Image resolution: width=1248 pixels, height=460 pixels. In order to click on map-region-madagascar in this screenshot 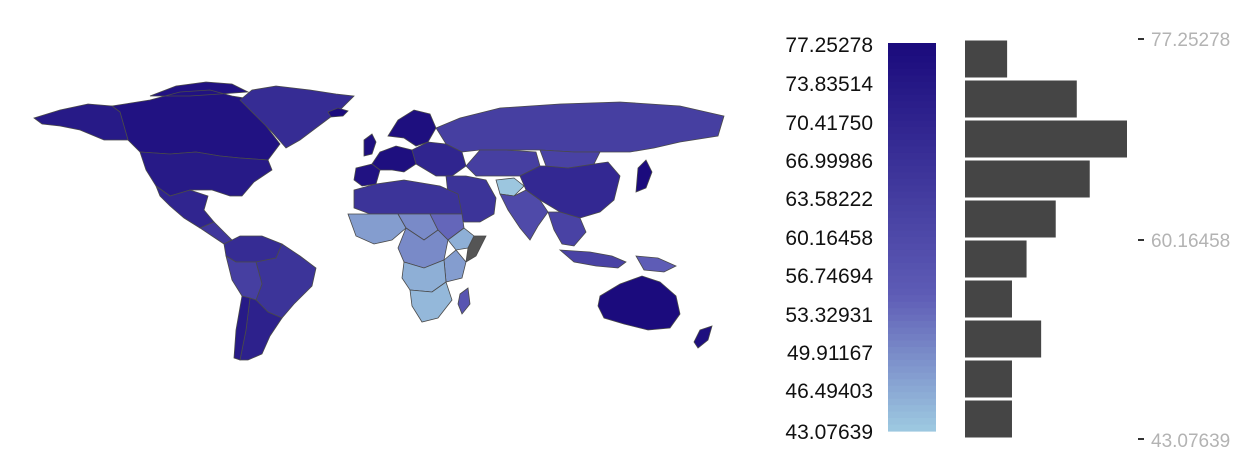, I will do `click(464, 301)`.